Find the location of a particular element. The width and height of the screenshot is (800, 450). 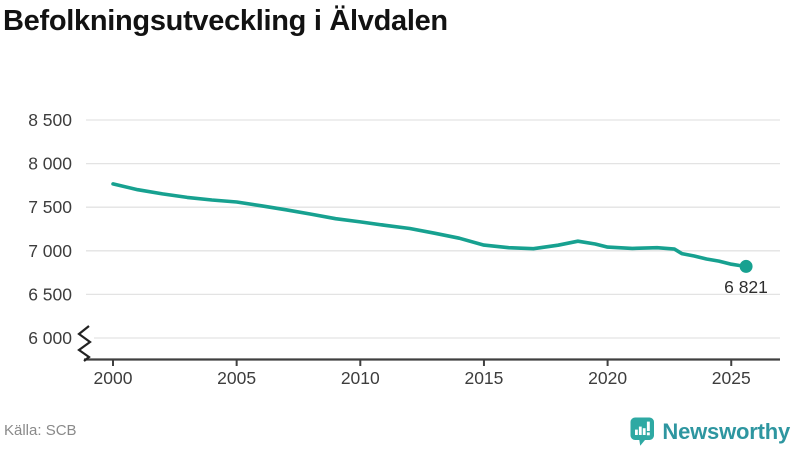

x-tick-label: 2015 is located at coordinates (483, 378).